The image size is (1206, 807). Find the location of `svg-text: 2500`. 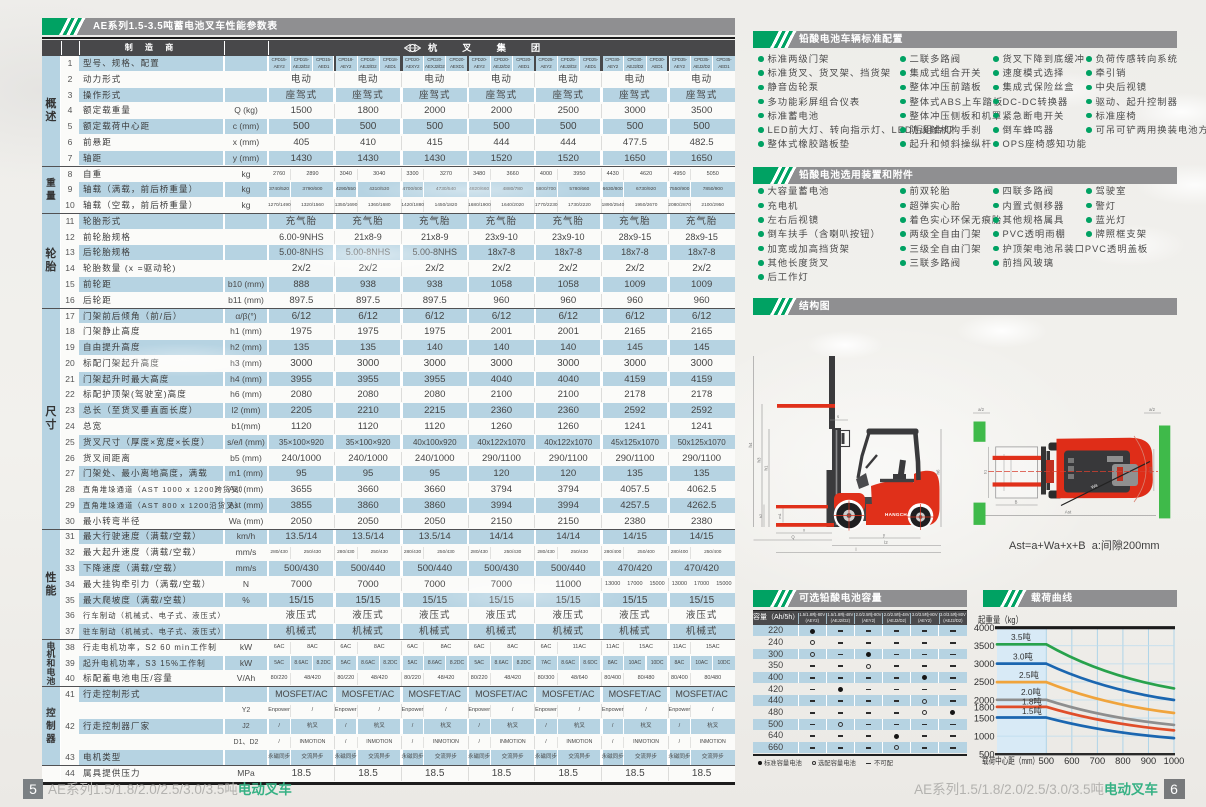

svg-text: 2500 is located at coordinates (984, 682).